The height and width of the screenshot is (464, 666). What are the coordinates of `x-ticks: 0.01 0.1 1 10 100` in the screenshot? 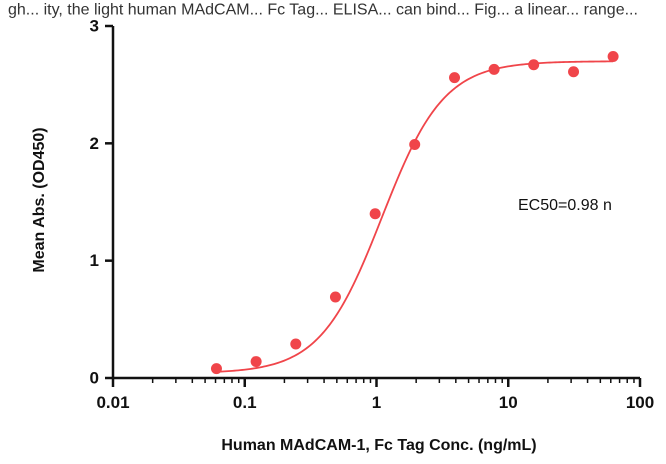 It's located at (375, 395).